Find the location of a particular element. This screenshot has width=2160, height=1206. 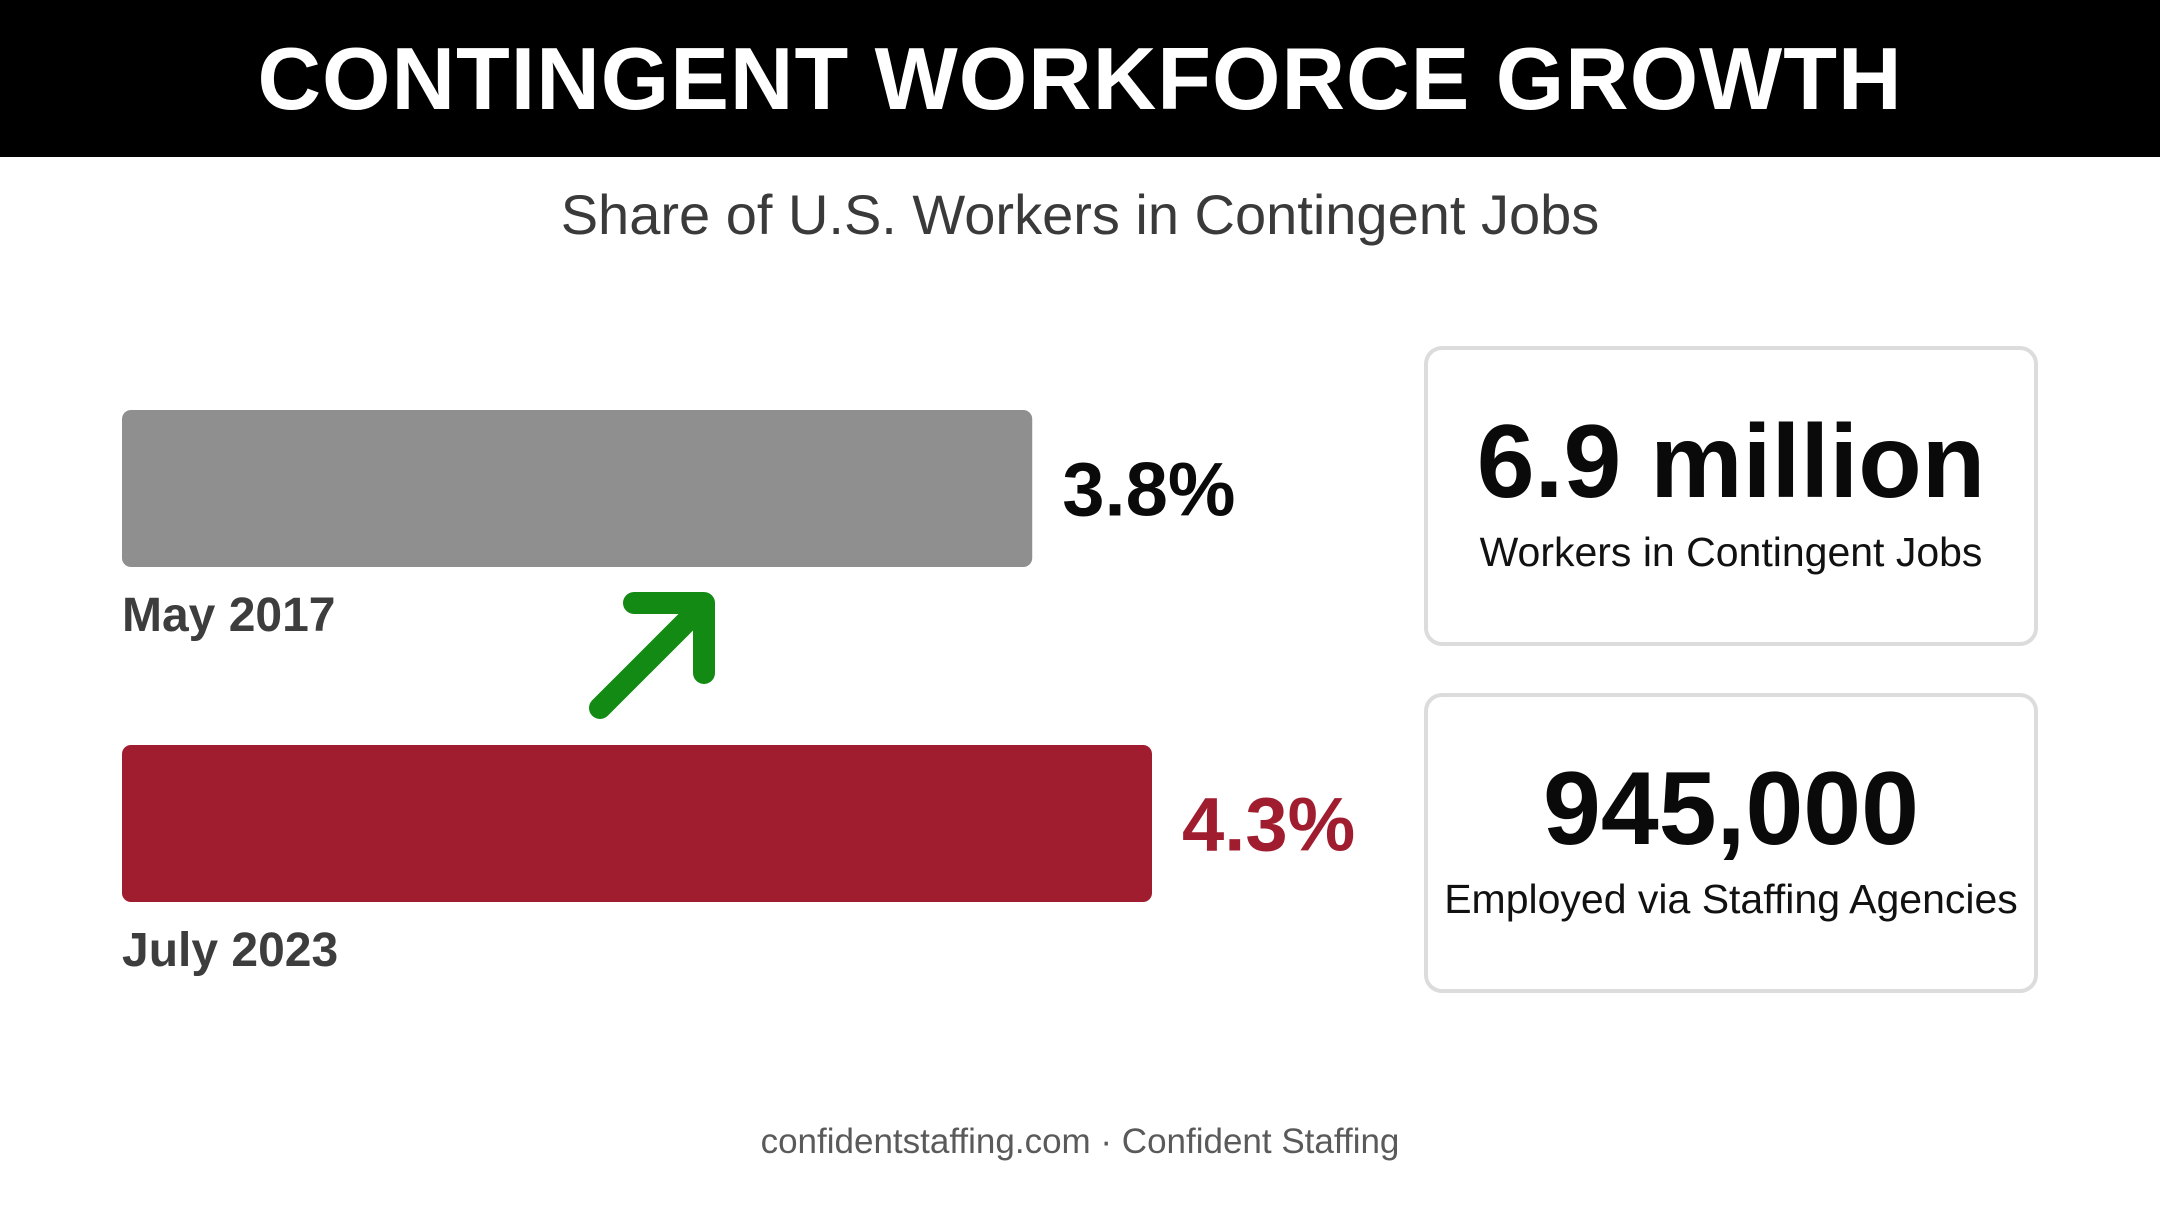

bar-category-label: May 2017 is located at coordinates (229, 615).